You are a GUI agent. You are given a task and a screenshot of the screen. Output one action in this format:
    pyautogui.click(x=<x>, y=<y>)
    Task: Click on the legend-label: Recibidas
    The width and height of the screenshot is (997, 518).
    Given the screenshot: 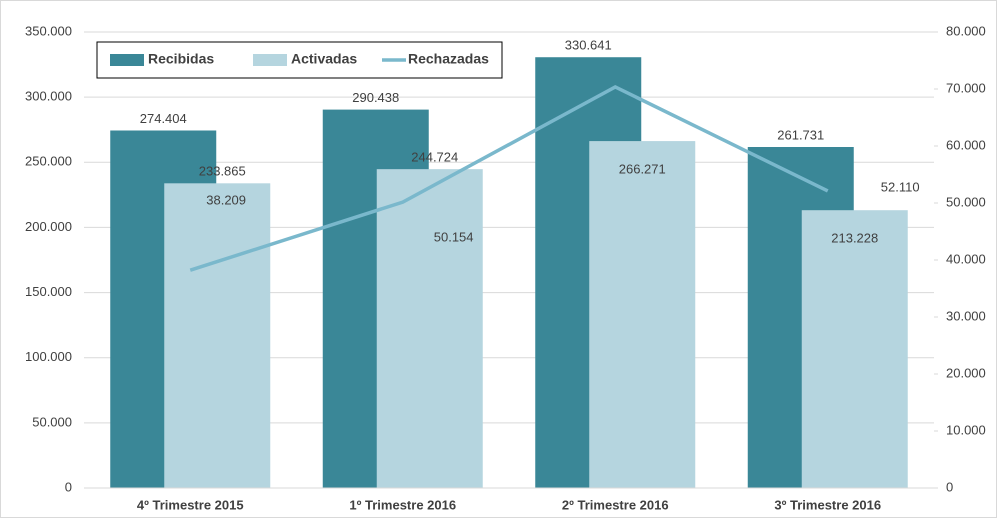 What is the action you would take?
    pyautogui.click(x=181, y=59)
    